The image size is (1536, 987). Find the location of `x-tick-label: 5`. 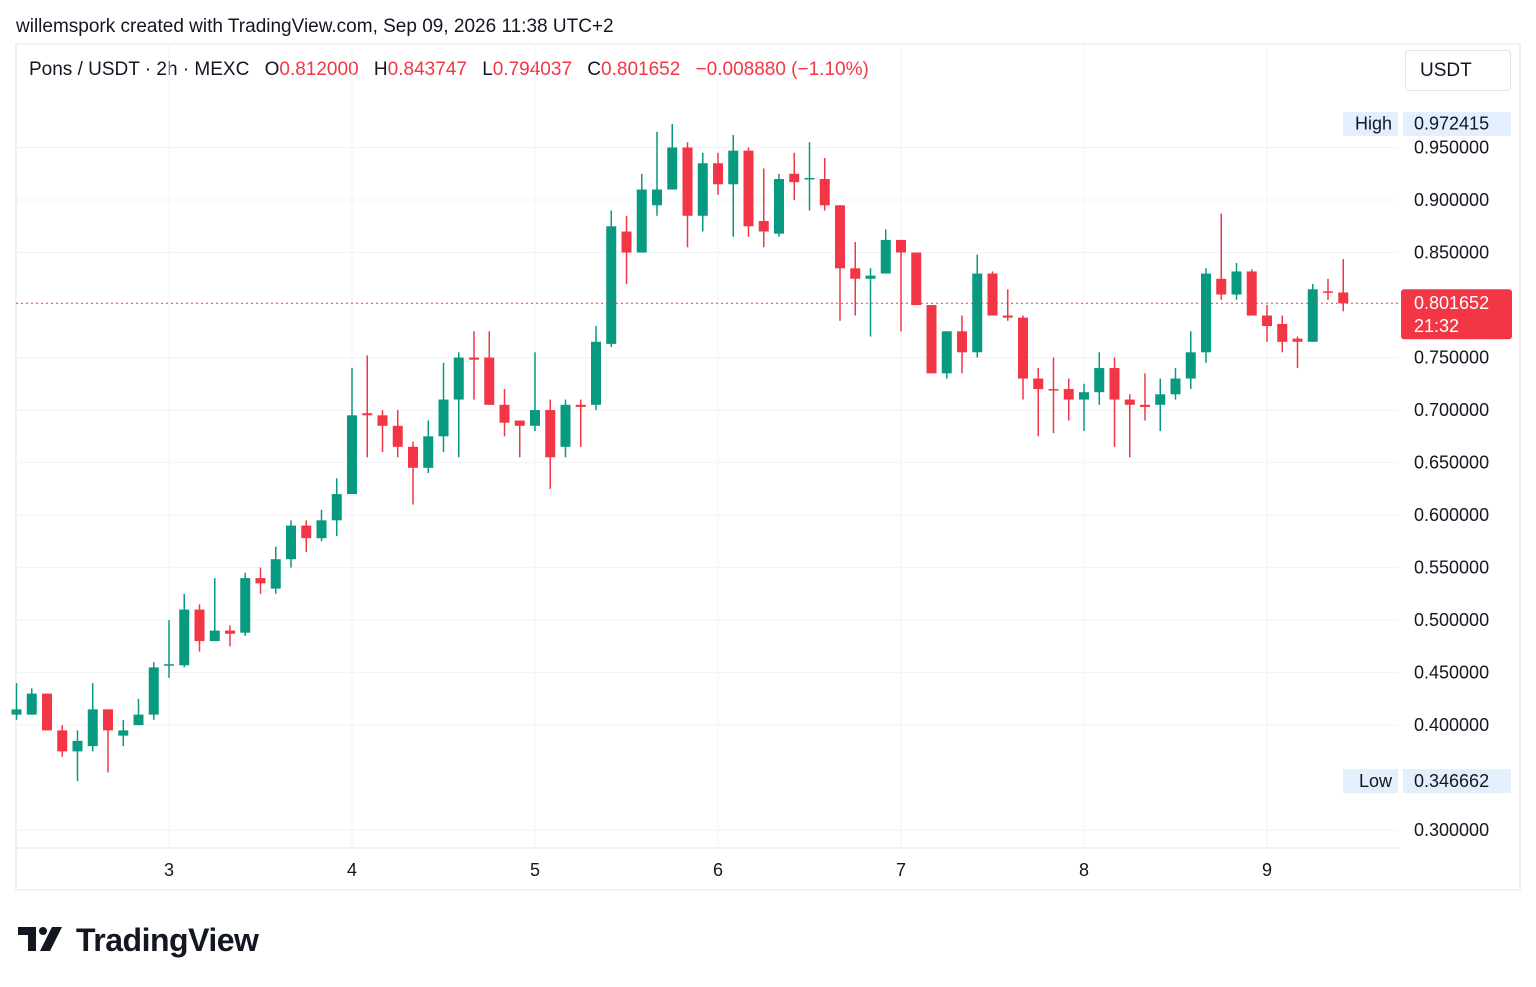

x-tick-label: 5 is located at coordinates (535, 870).